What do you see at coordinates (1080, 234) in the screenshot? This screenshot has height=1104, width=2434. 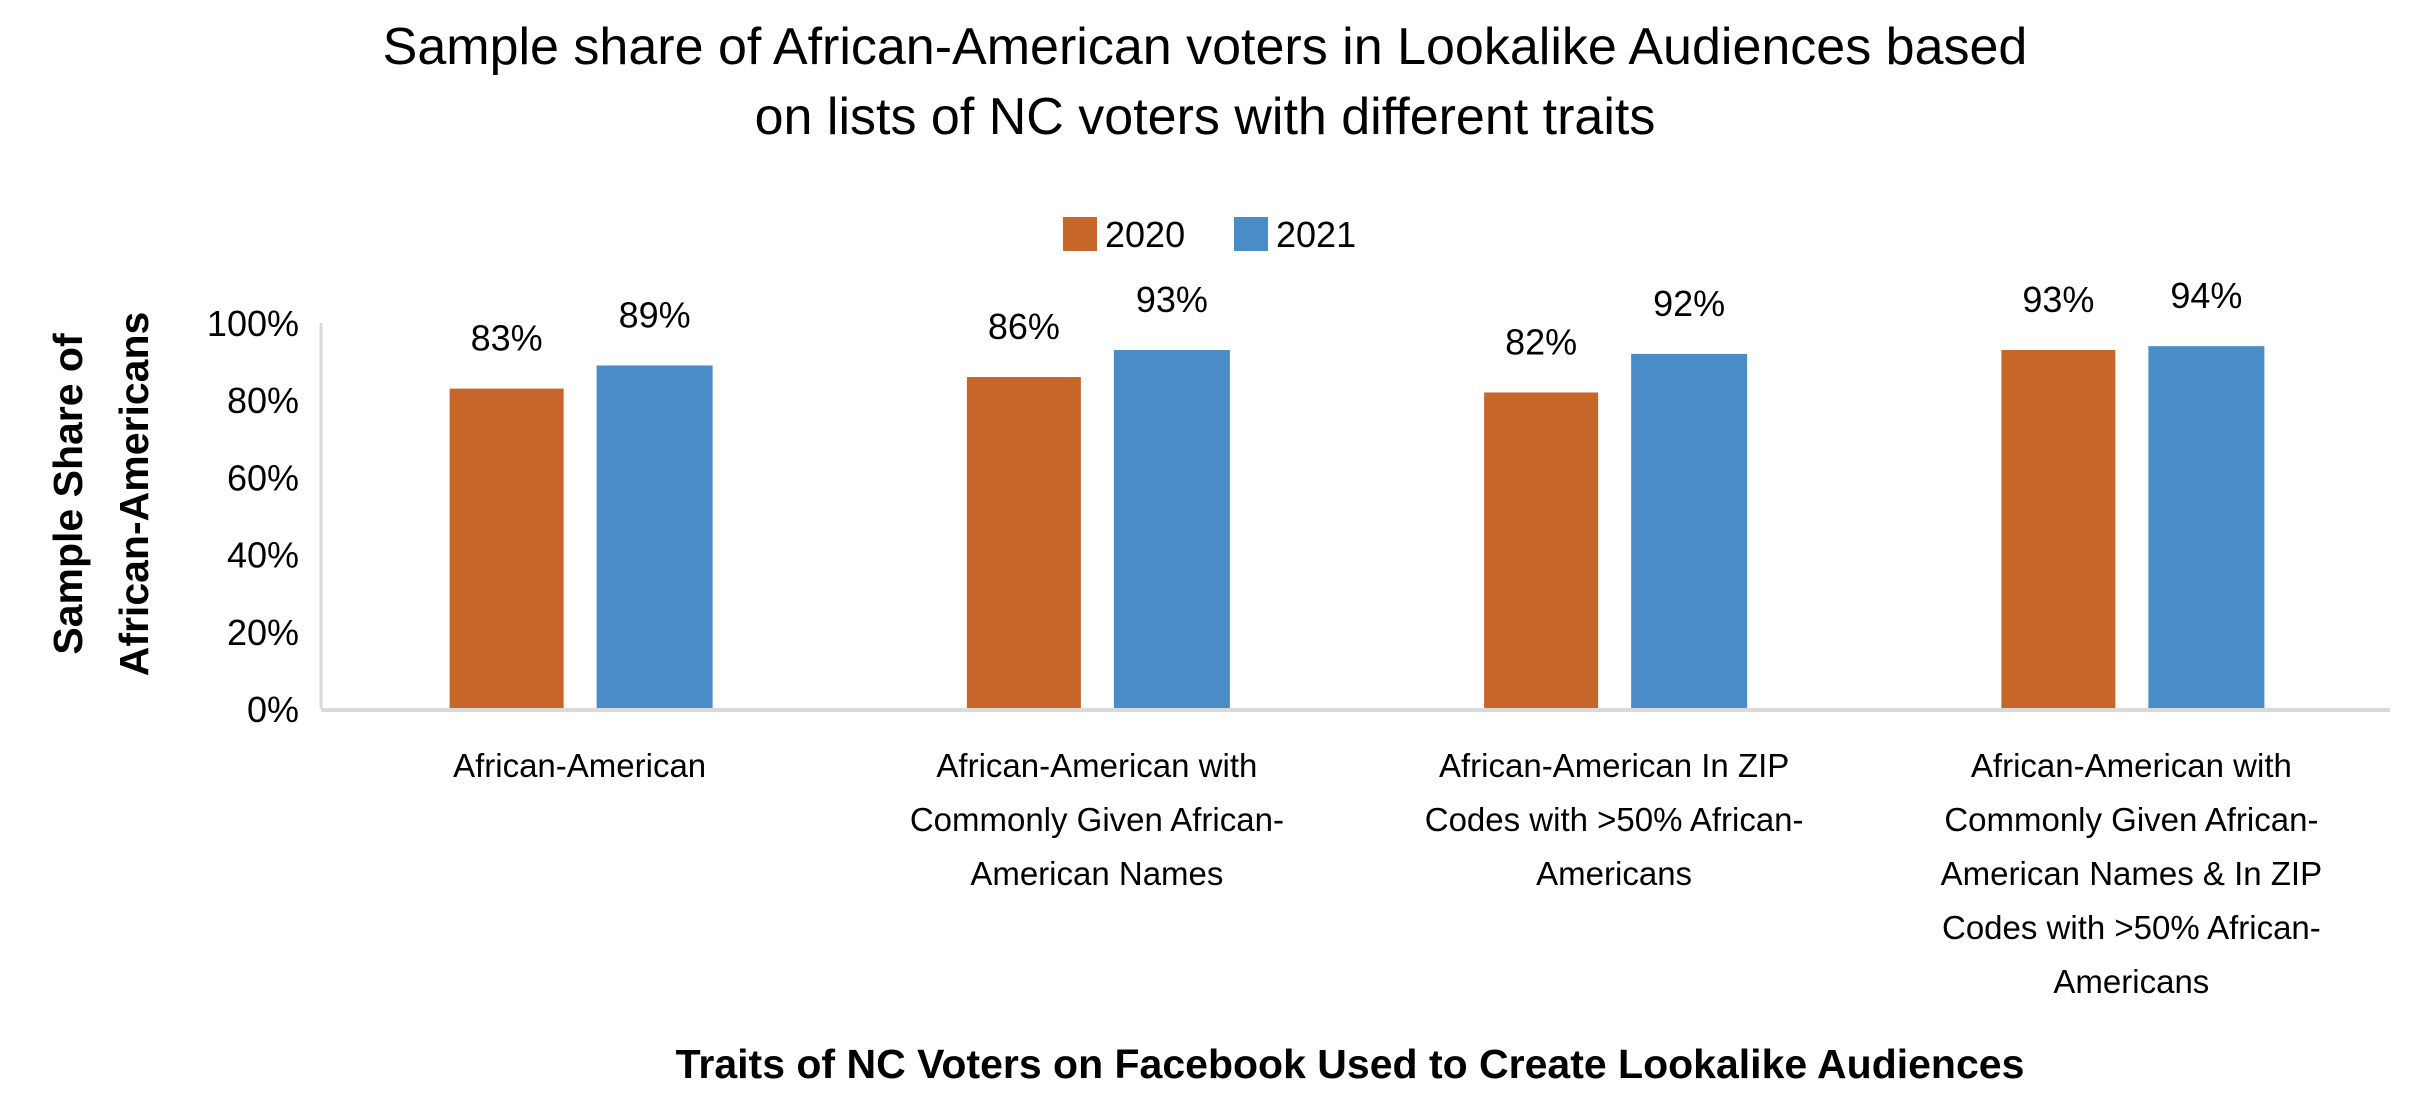 I see `legend-swatch-2020` at bounding box center [1080, 234].